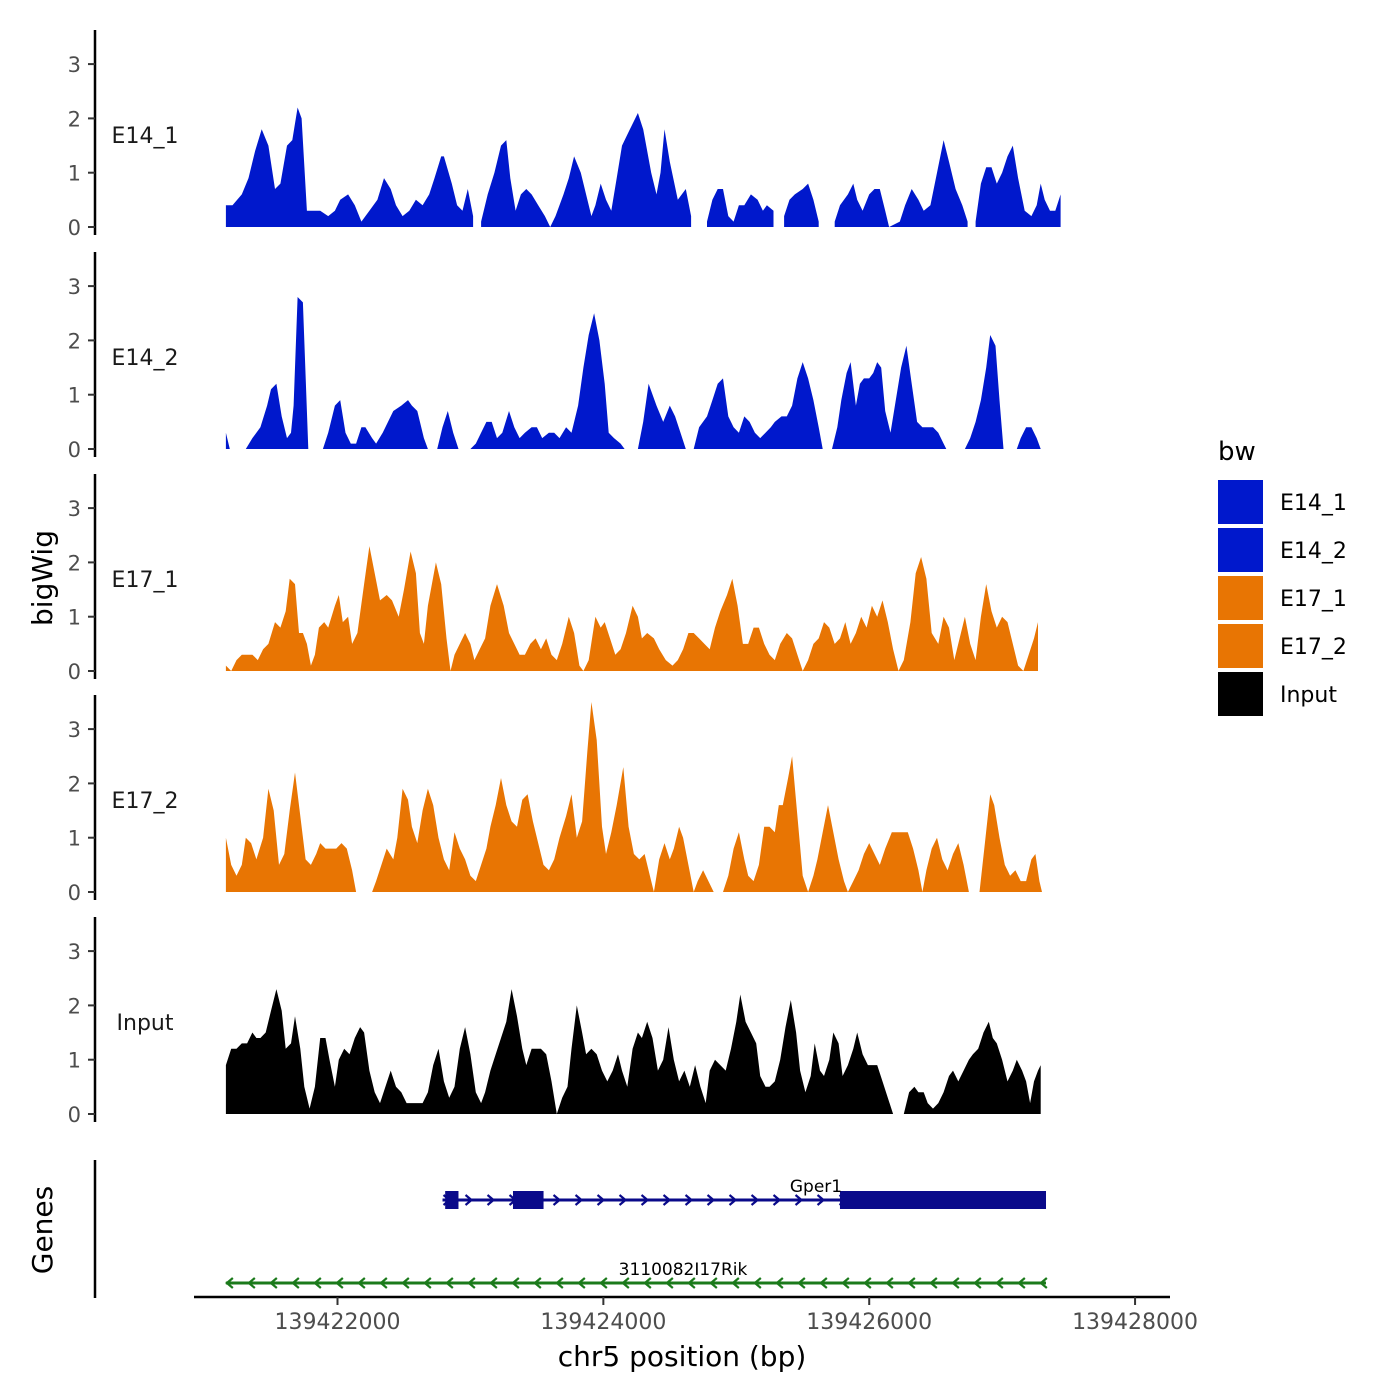 The width and height of the screenshot is (1400, 1400). I want to click on legend-label: E17_1, so click(1313, 599).